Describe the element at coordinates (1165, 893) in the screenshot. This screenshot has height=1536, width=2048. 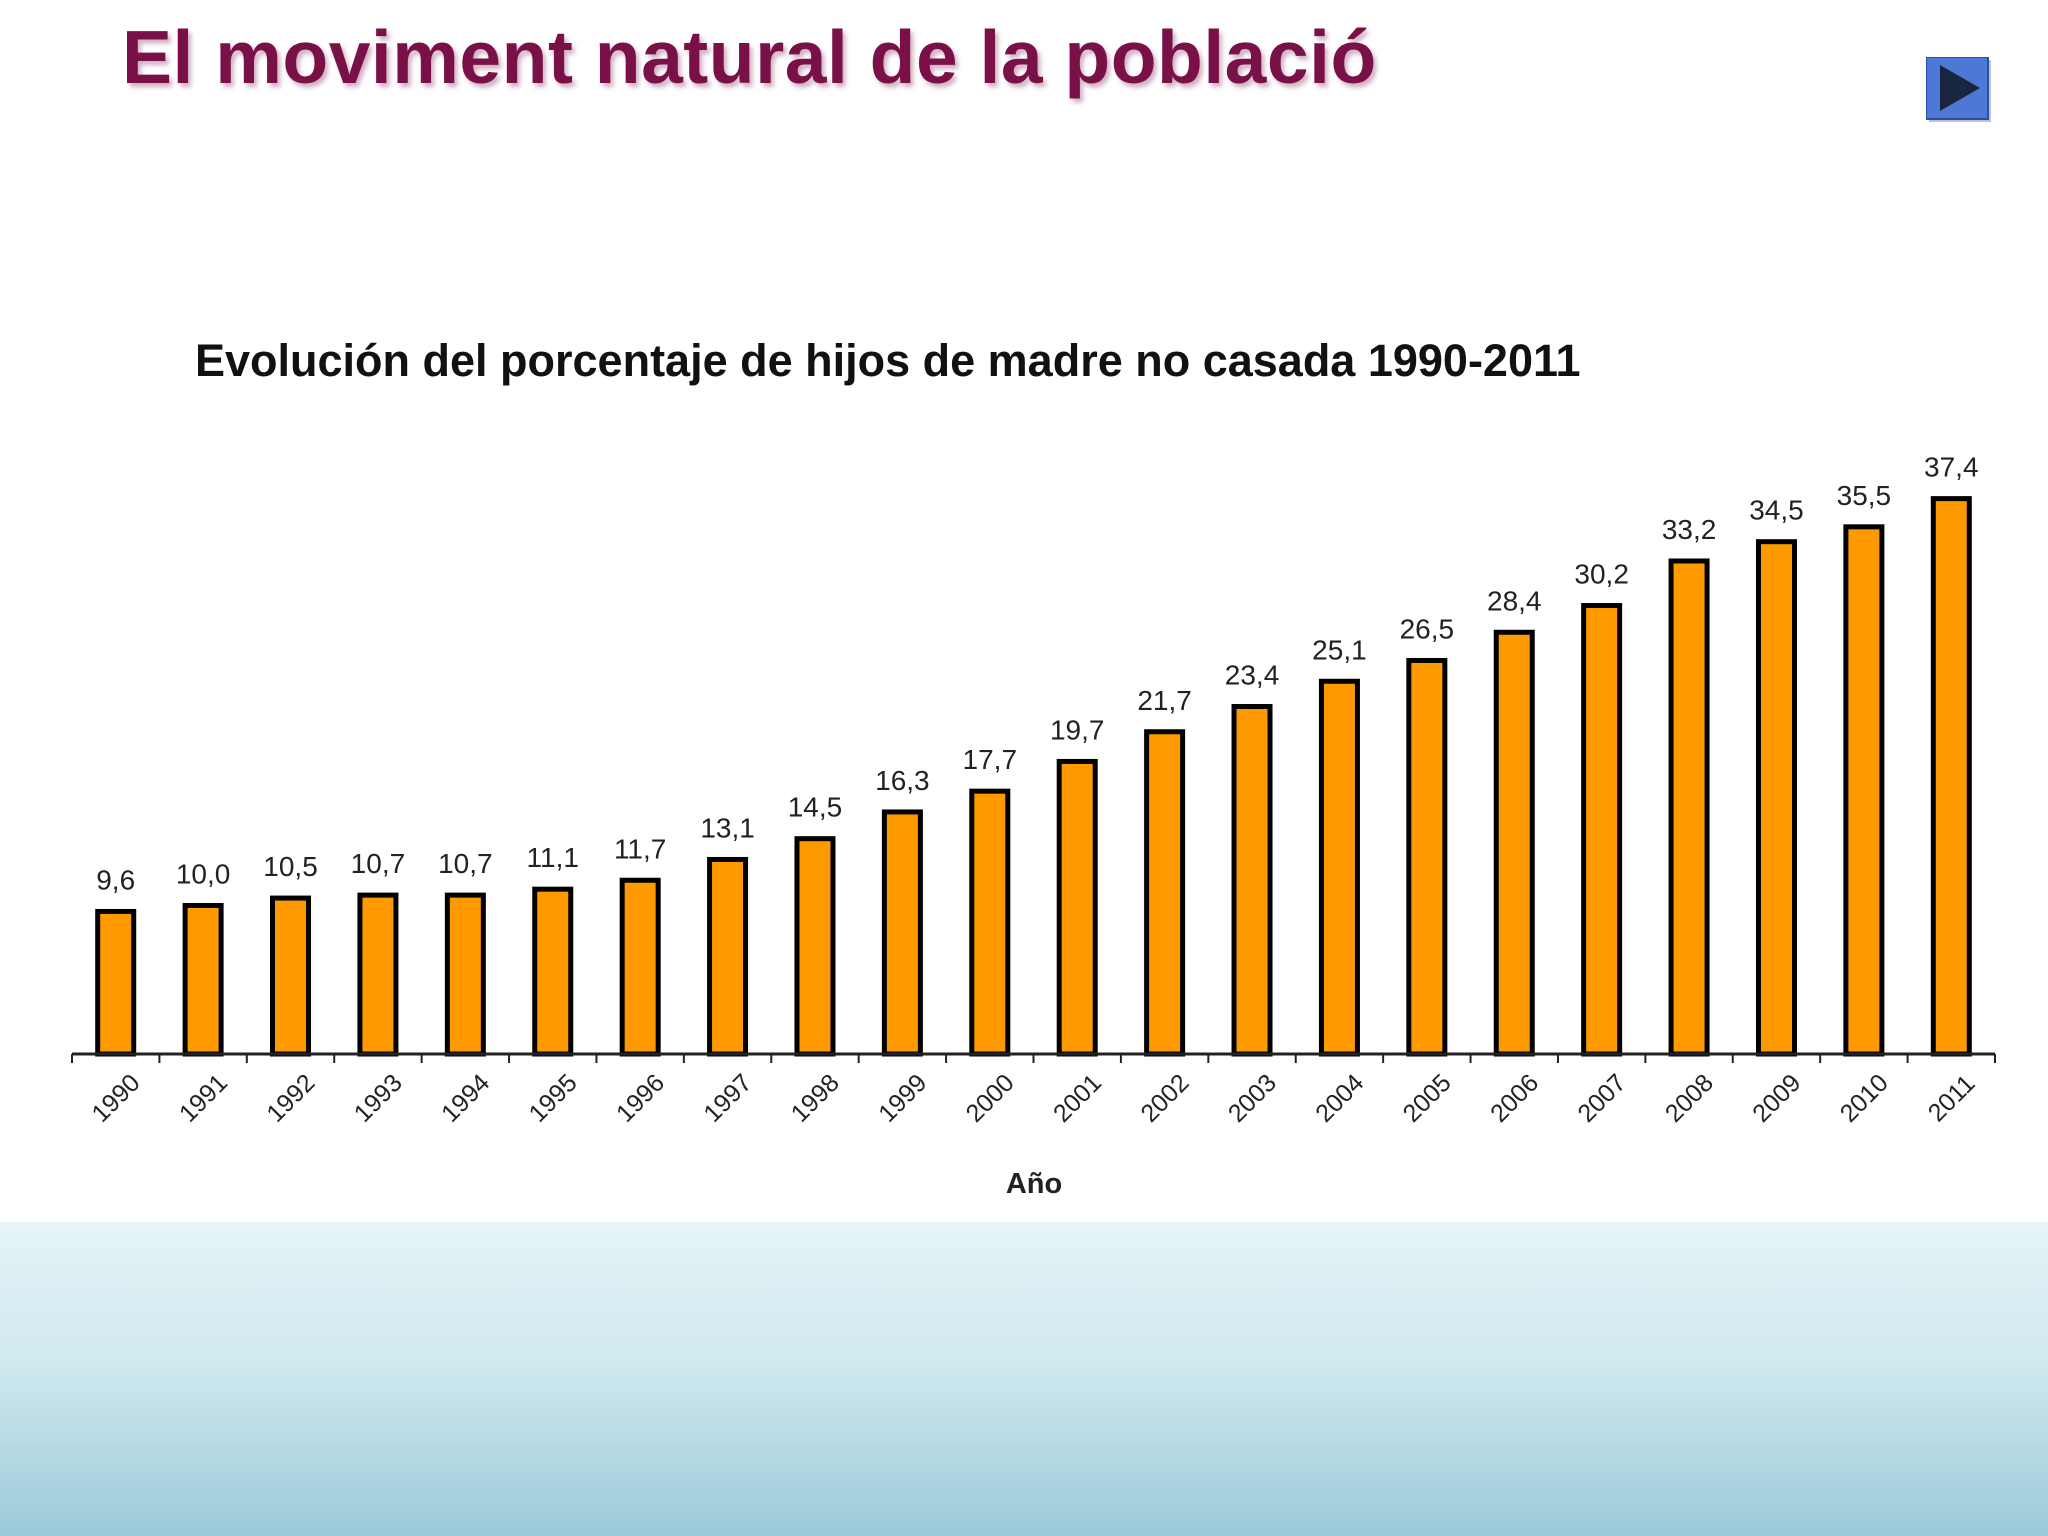
I see `bar-2002` at that location.